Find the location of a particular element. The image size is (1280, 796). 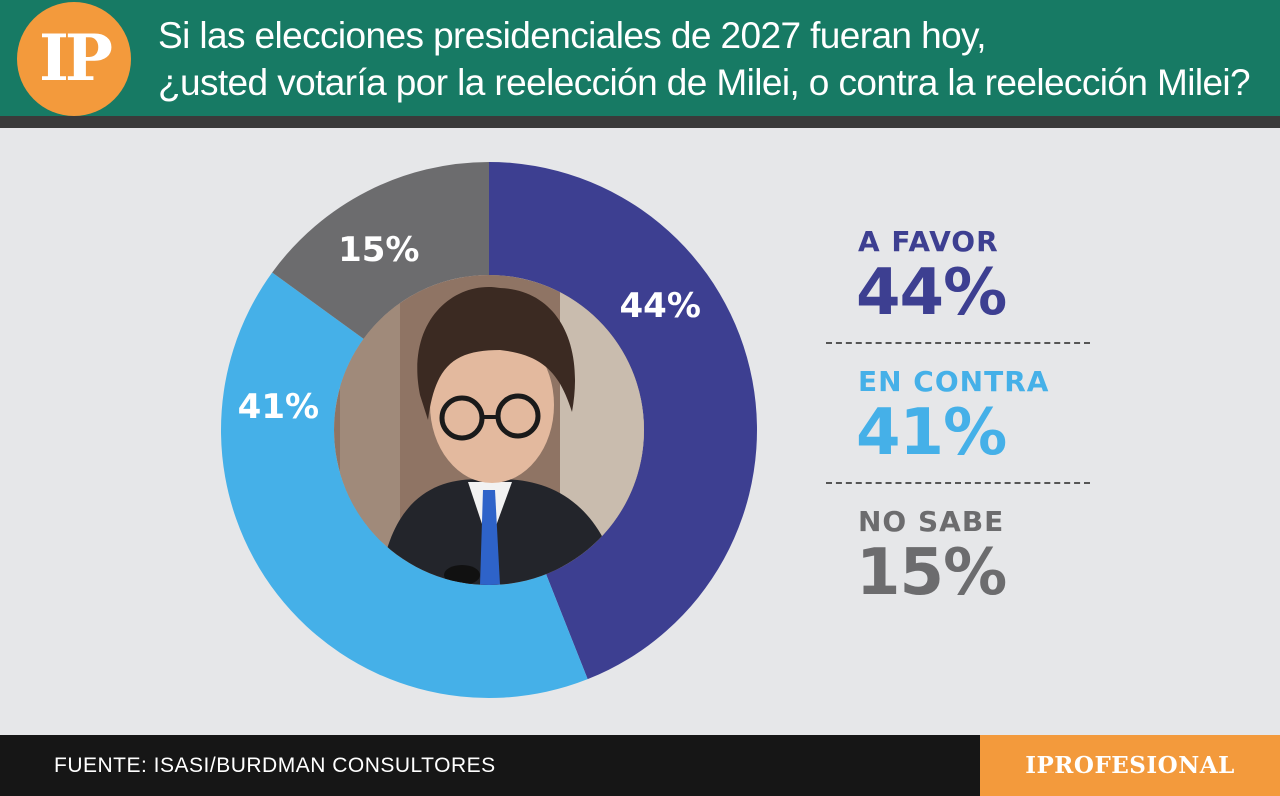

donut-data-labels: 44% 41% 15% is located at coordinates (469, 328).